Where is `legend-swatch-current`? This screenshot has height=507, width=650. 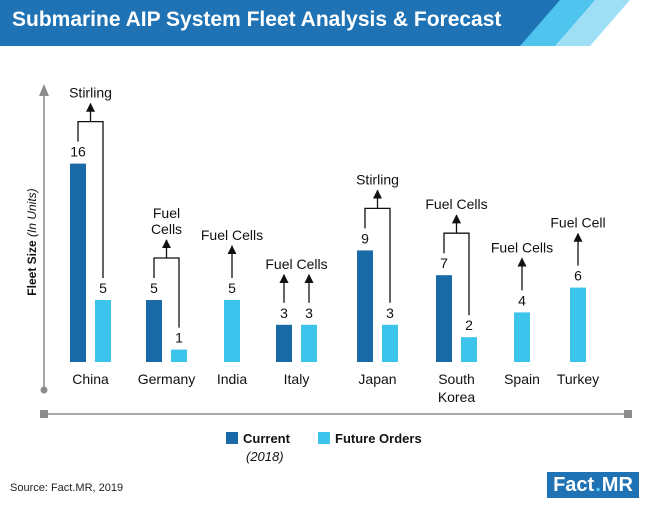
legend-swatch-current is located at coordinates (232, 438).